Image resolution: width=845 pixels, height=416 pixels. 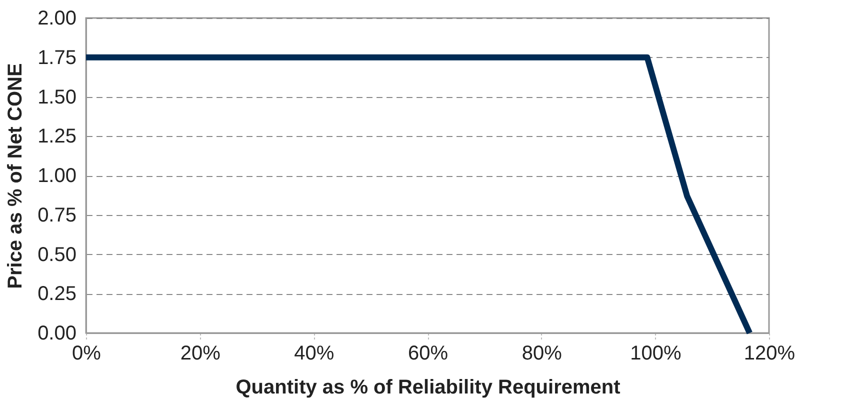 What do you see at coordinates (15, 176) in the screenshot?
I see `y-axis-title: Price as % of Net CONE` at bounding box center [15, 176].